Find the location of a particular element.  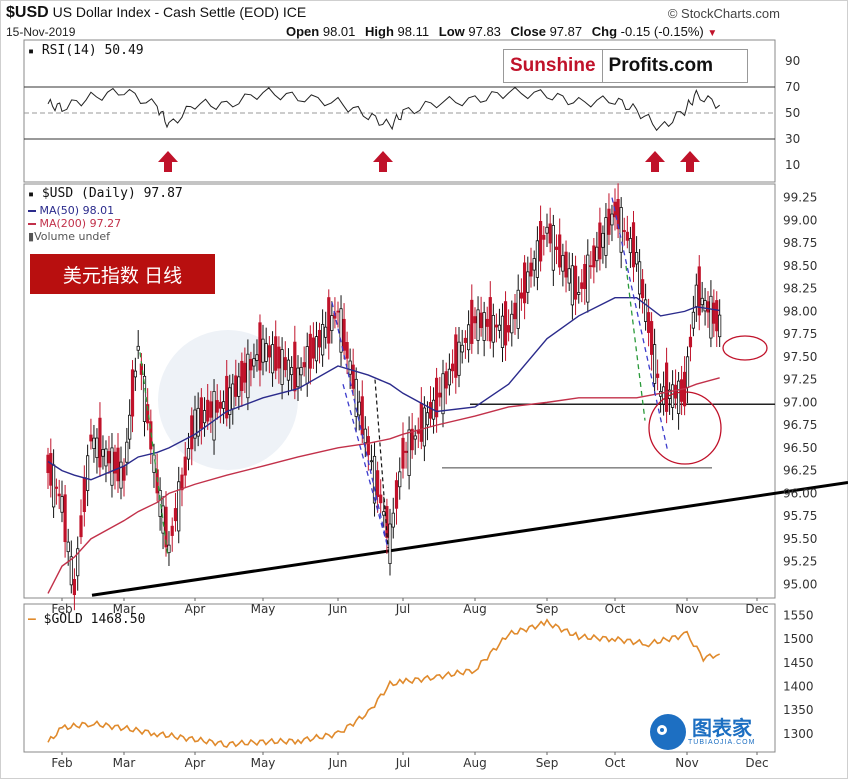

open-value: 98.01 is located at coordinates (339, 31).